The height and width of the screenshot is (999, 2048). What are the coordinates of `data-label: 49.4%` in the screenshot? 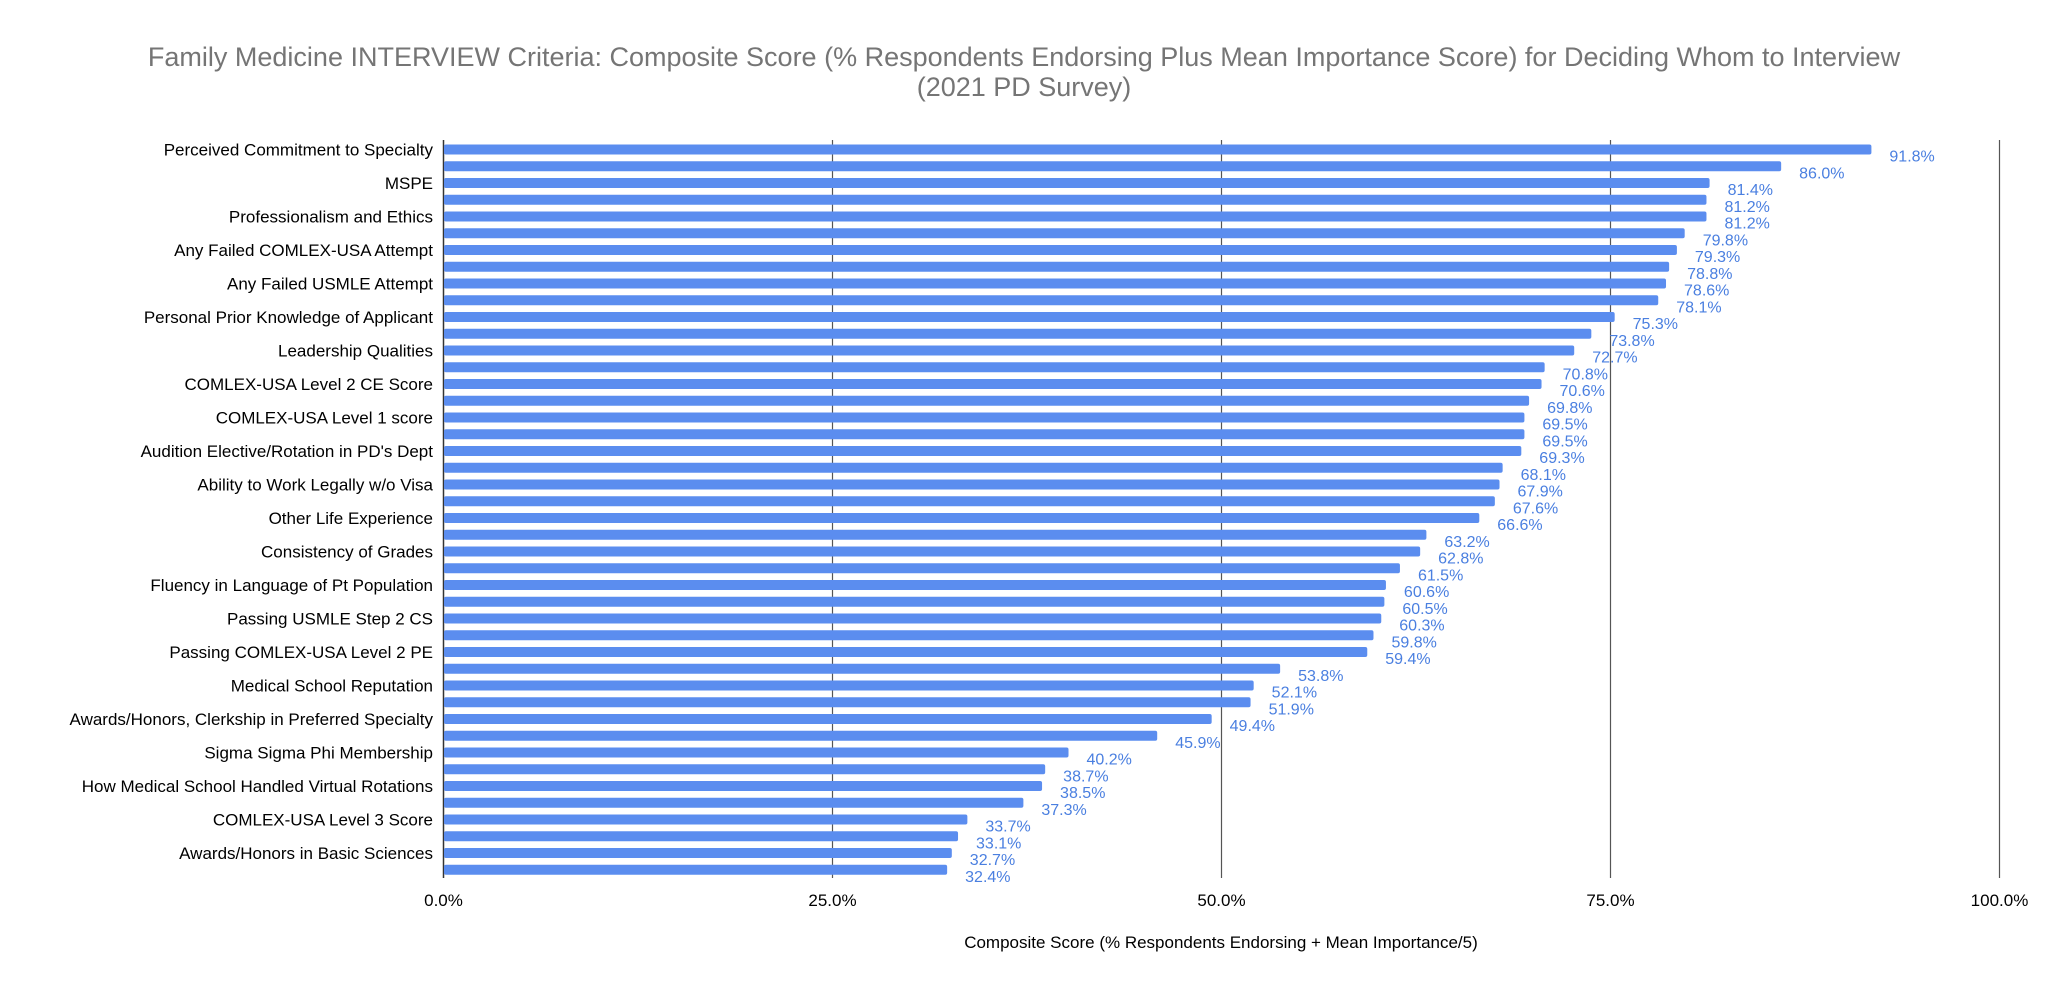 It's located at (1252, 726).